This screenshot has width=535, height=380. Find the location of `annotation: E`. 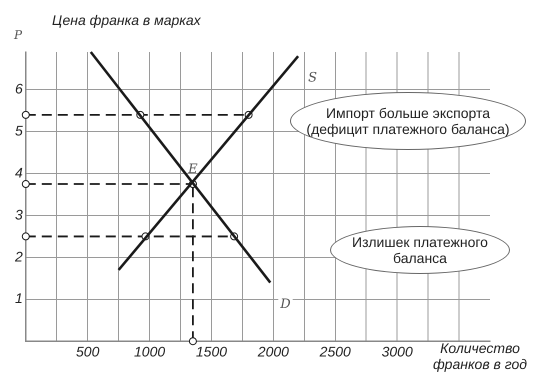

annotation: E is located at coordinates (192, 169).